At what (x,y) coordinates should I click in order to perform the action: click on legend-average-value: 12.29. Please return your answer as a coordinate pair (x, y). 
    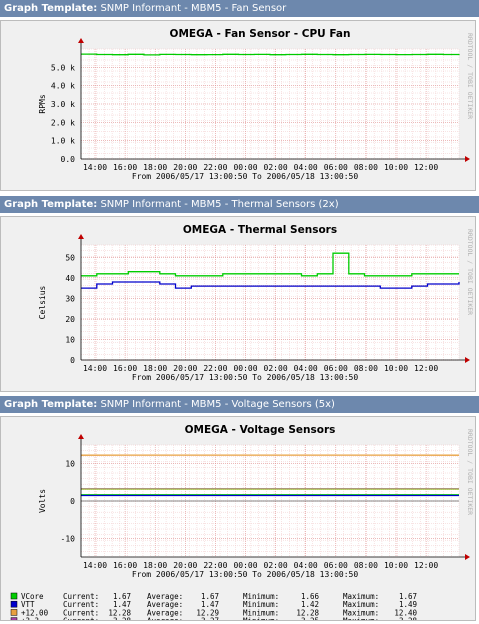
    Looking at the image, I should click on (207, 612).